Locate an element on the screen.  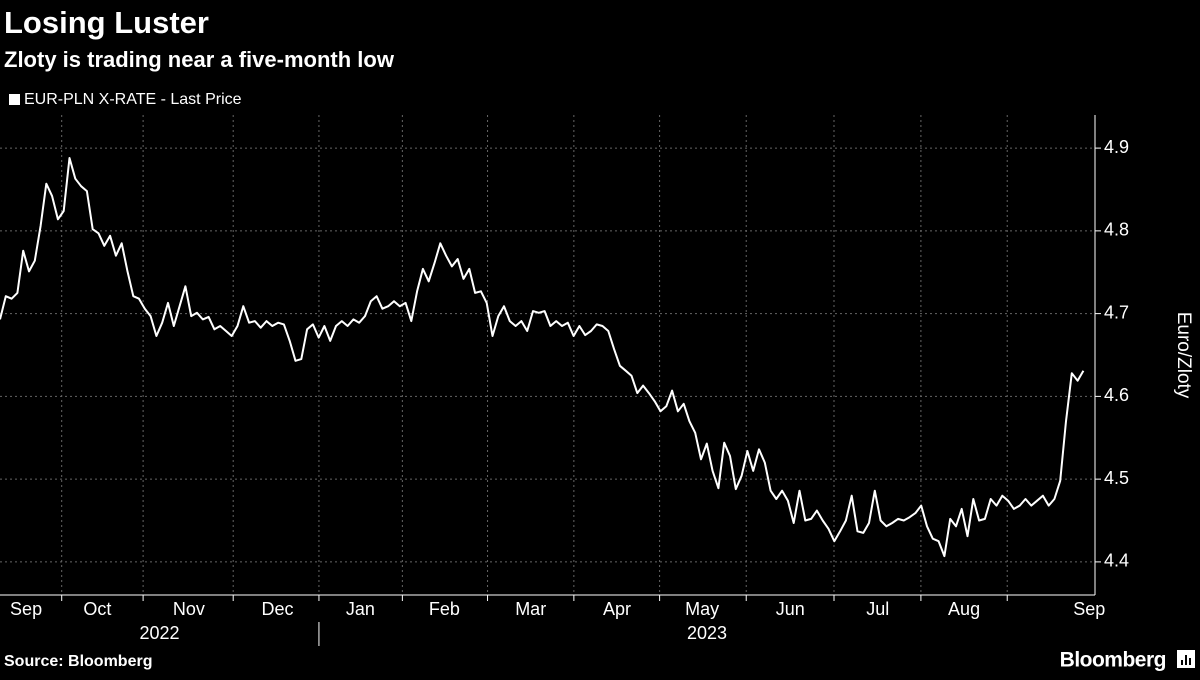
y-tick-label: 4.4 is located at coordinates (1116, 561).